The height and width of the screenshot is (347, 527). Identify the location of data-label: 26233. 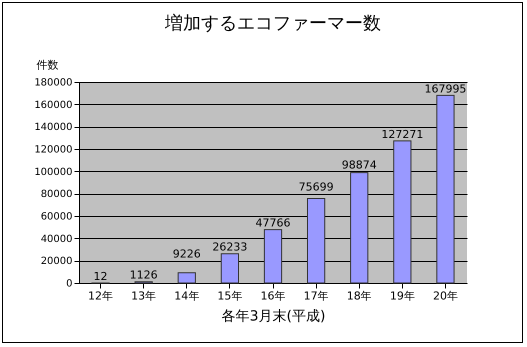
(230, 247).